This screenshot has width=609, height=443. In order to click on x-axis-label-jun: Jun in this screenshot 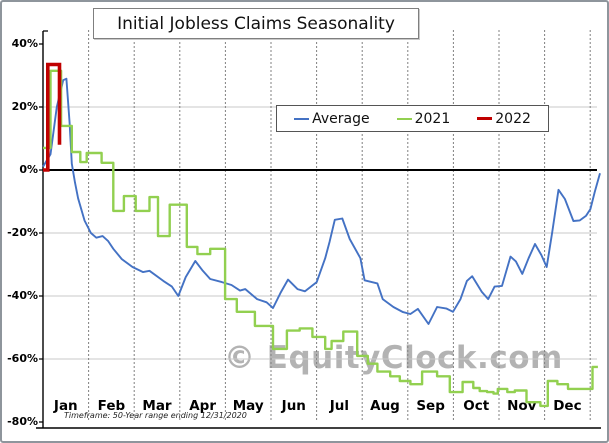, I will do `click(293, 406)`.